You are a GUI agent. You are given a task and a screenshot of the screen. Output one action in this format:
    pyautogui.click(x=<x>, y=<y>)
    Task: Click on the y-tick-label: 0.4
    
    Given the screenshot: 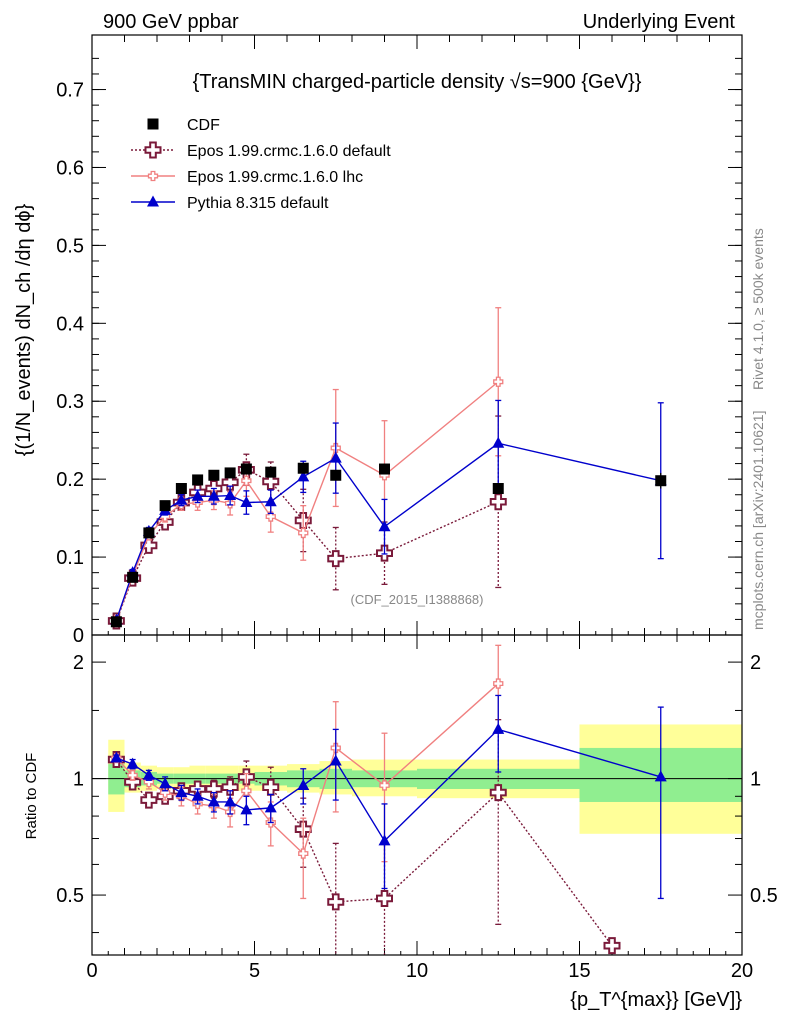 What is the action you would take?
    pyautogui.click(x=70, y=324)
    